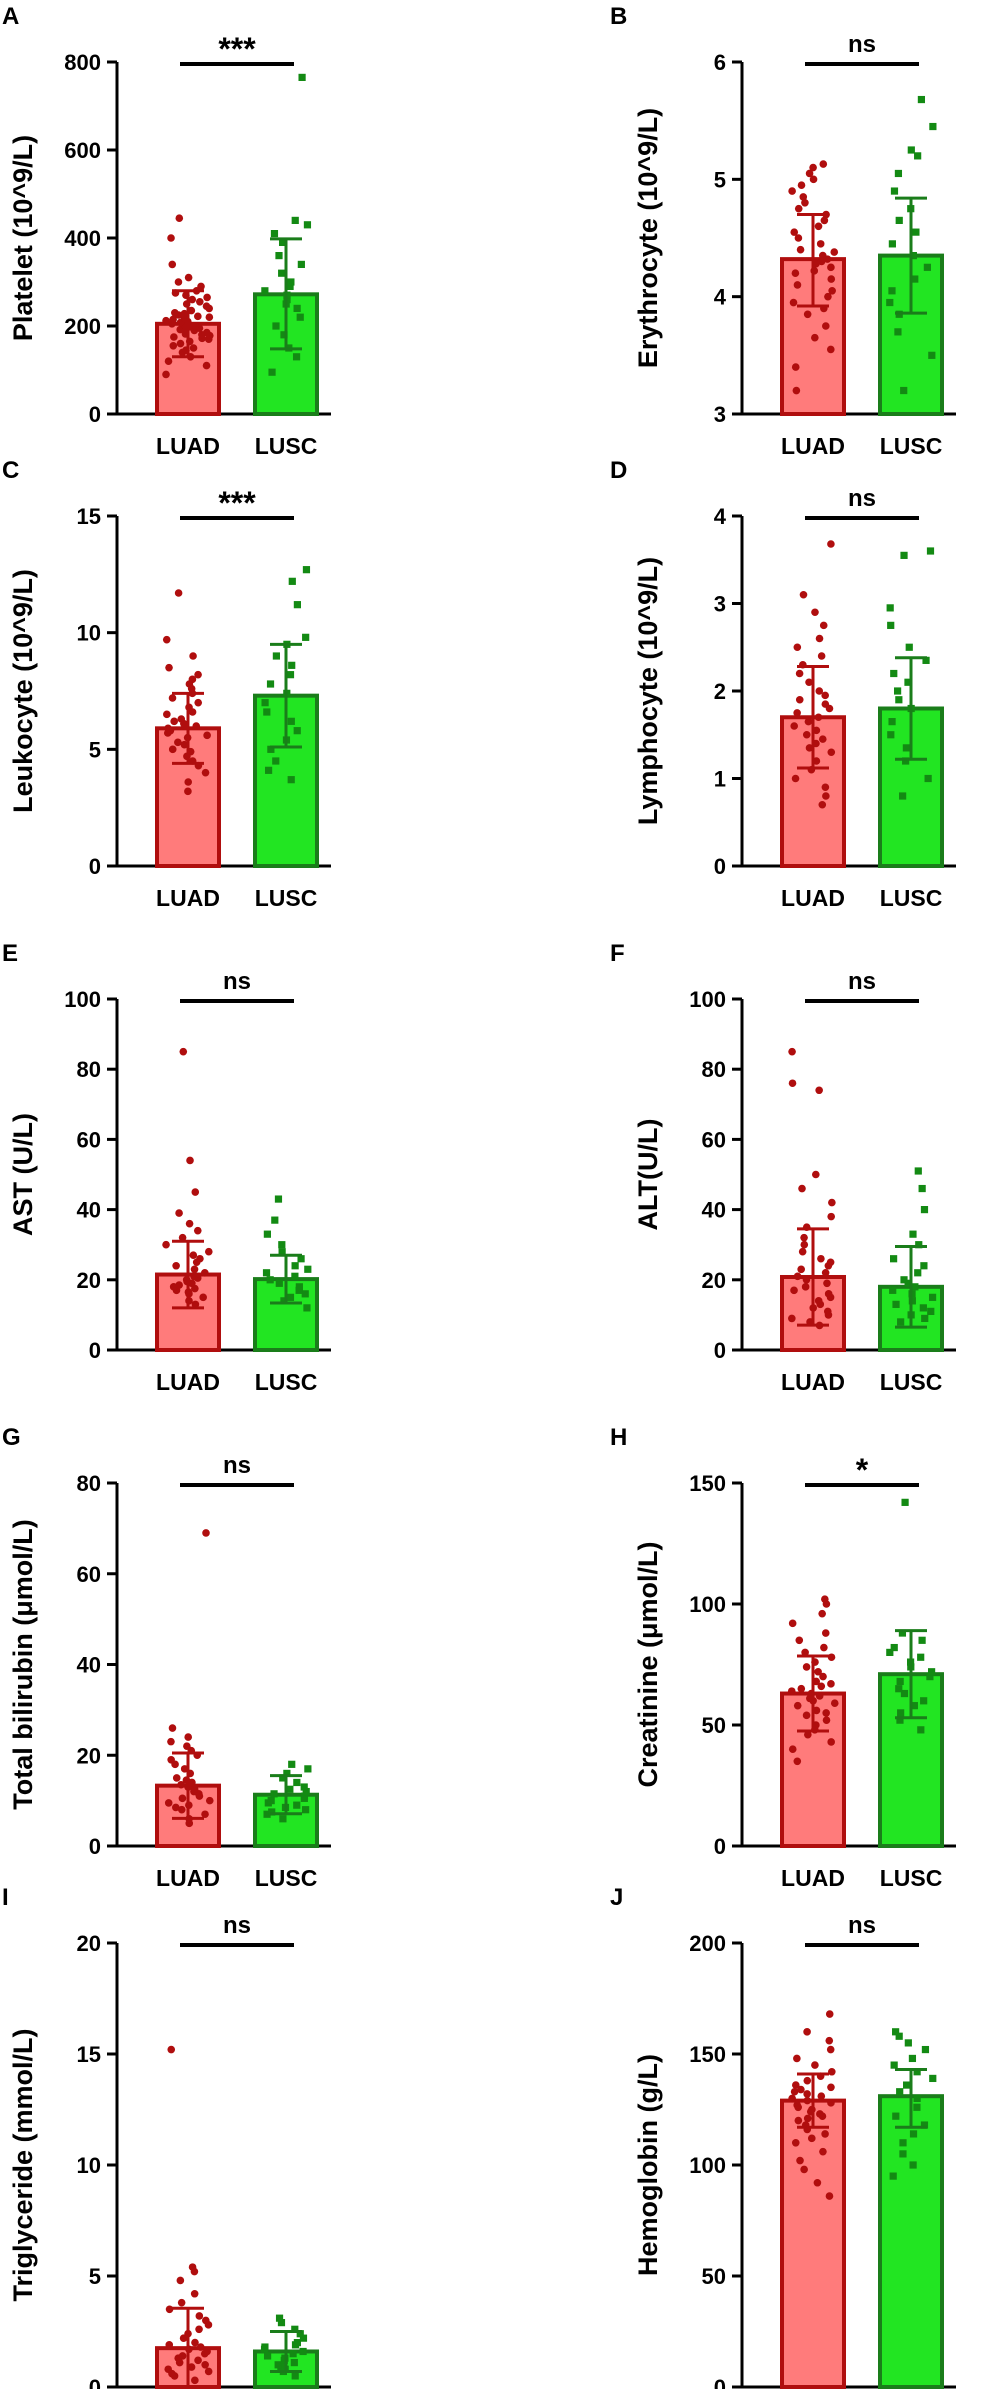  What do you see at coordinates (720, 691) in the screenshot?
I see `y-tick-label: 2` at bounding box center [720, 691].